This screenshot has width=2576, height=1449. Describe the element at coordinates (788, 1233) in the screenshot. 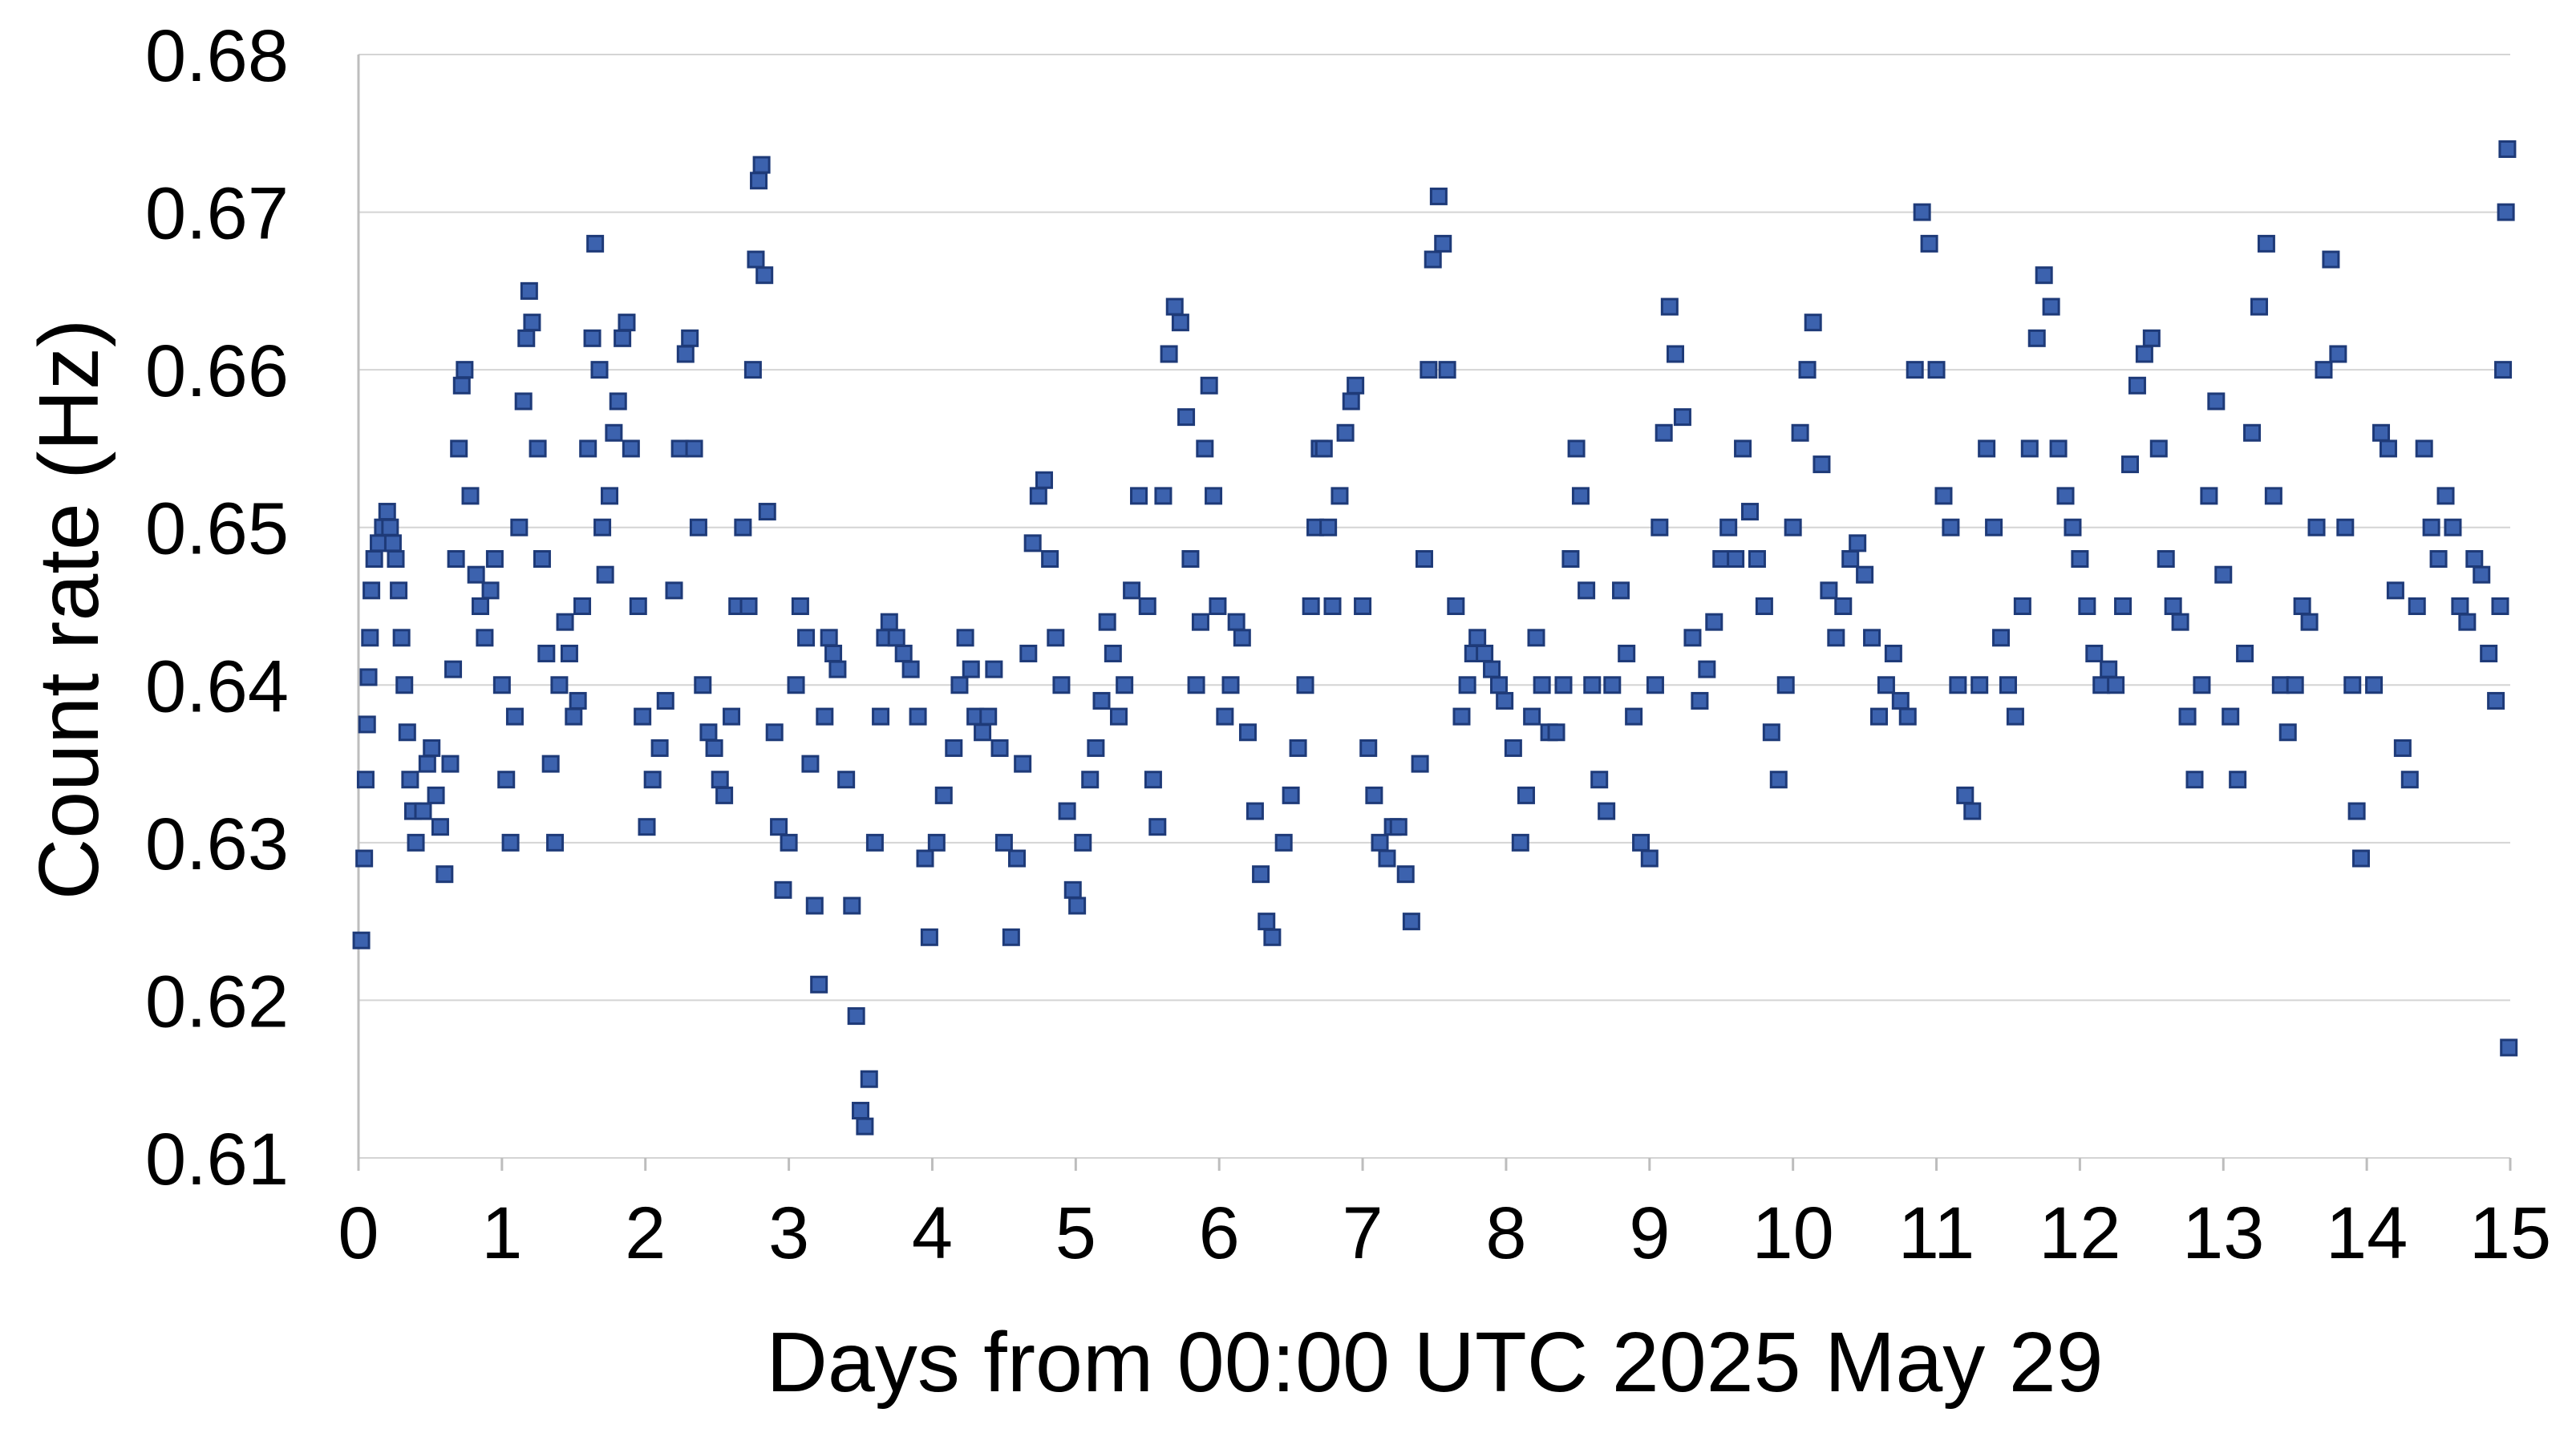

I see `x-tick-label: 3` at that location.